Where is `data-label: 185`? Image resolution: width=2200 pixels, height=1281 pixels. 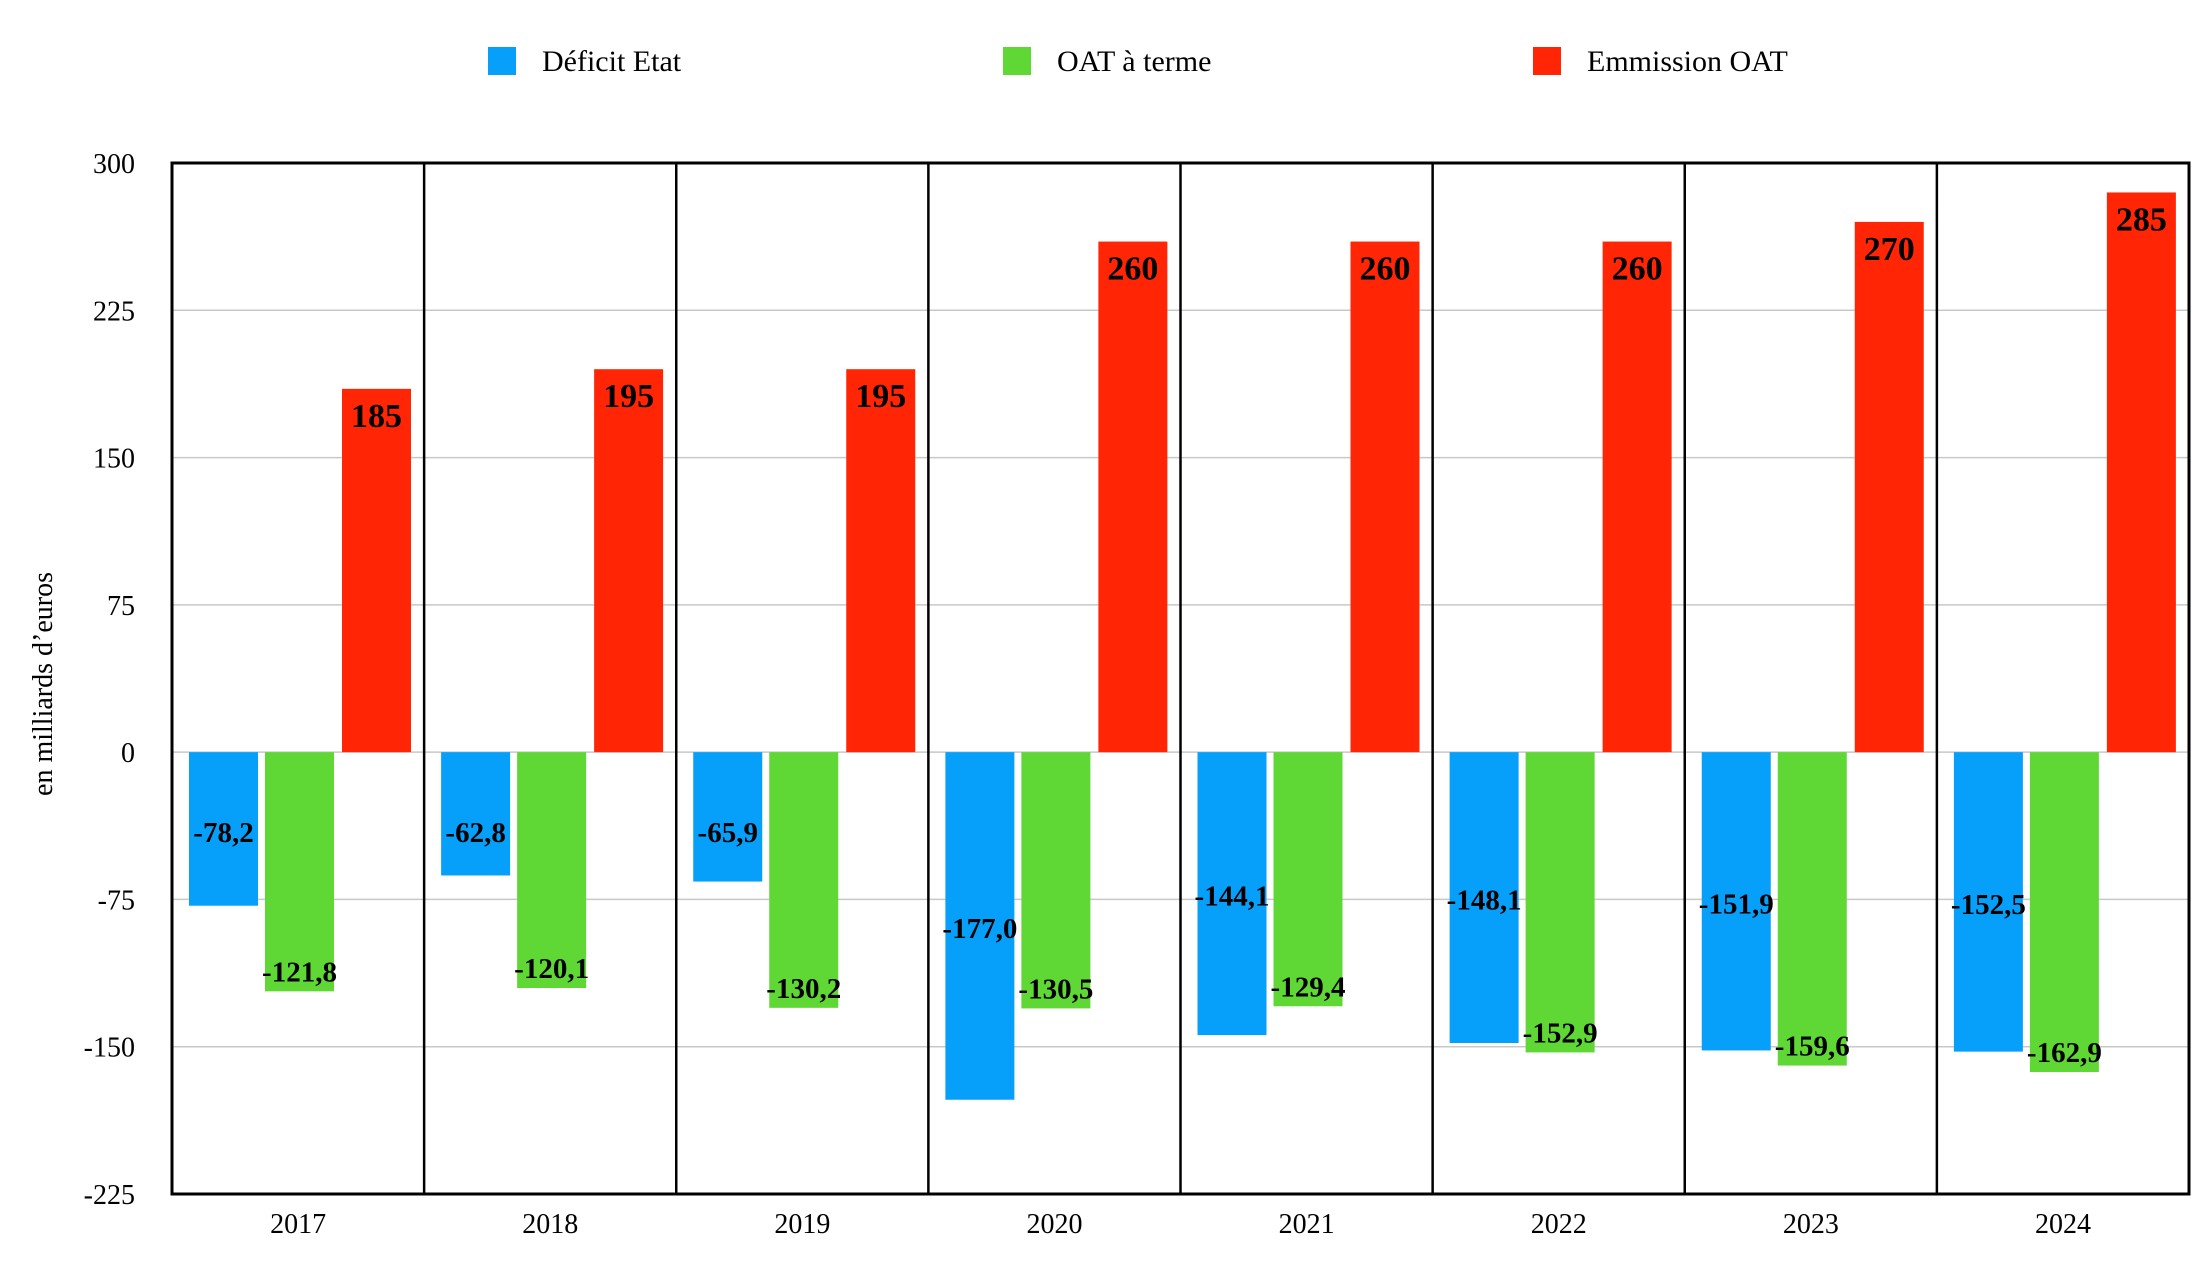 data-label: 185 is located at coordinates (376, 416).